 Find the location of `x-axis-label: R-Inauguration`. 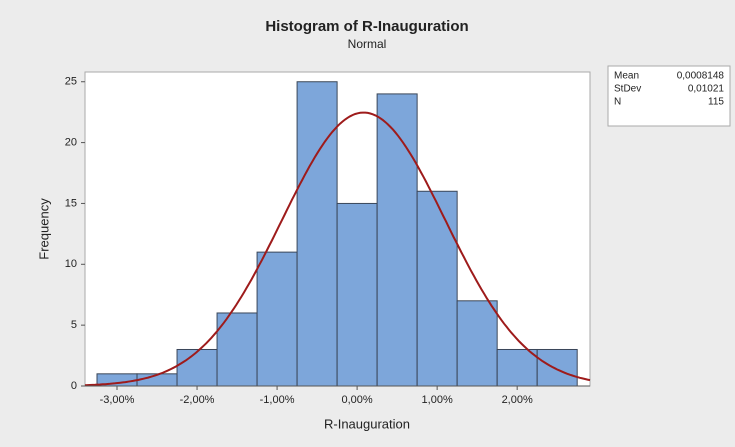

x-axis-label: R-Inauguration is located at coordinates (367, 423).